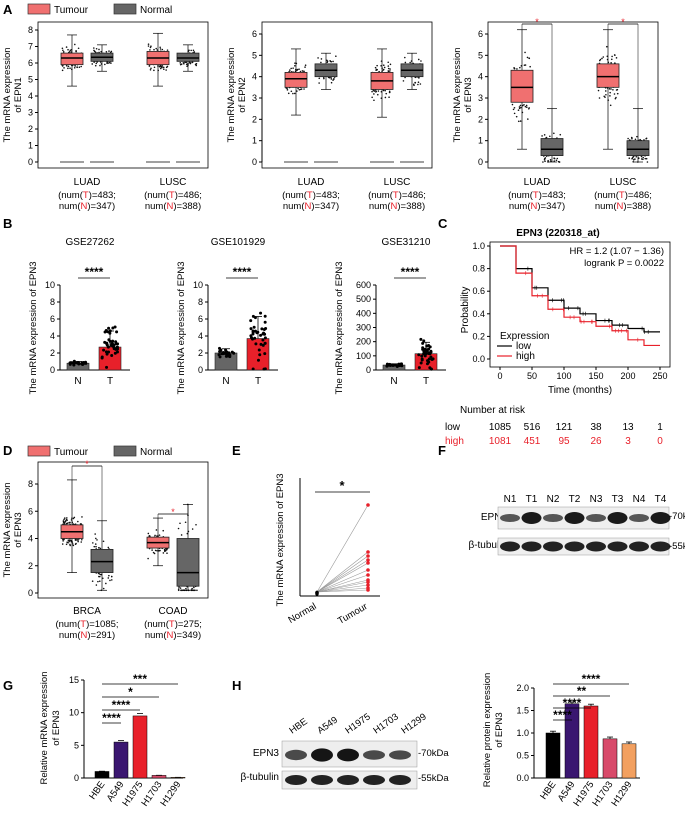 The image size is (685, 826). What do you see at coordinates (56, 727) in the screenshot?
I see `plot-g-ylabel: of EPN3` at bounding box center [56, 727].